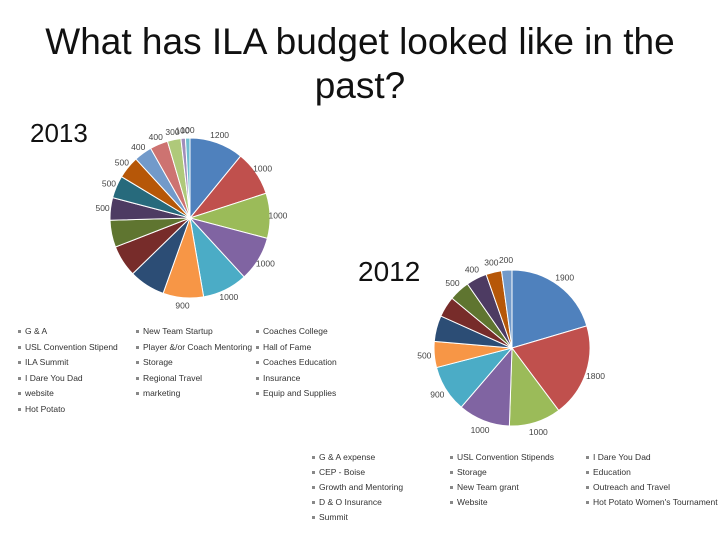 The image size is (720, 540). What do you see at coordinates (282, 377) in the screenshot?
I see `legend-label: Insurance` at bounding box center [282, 377].